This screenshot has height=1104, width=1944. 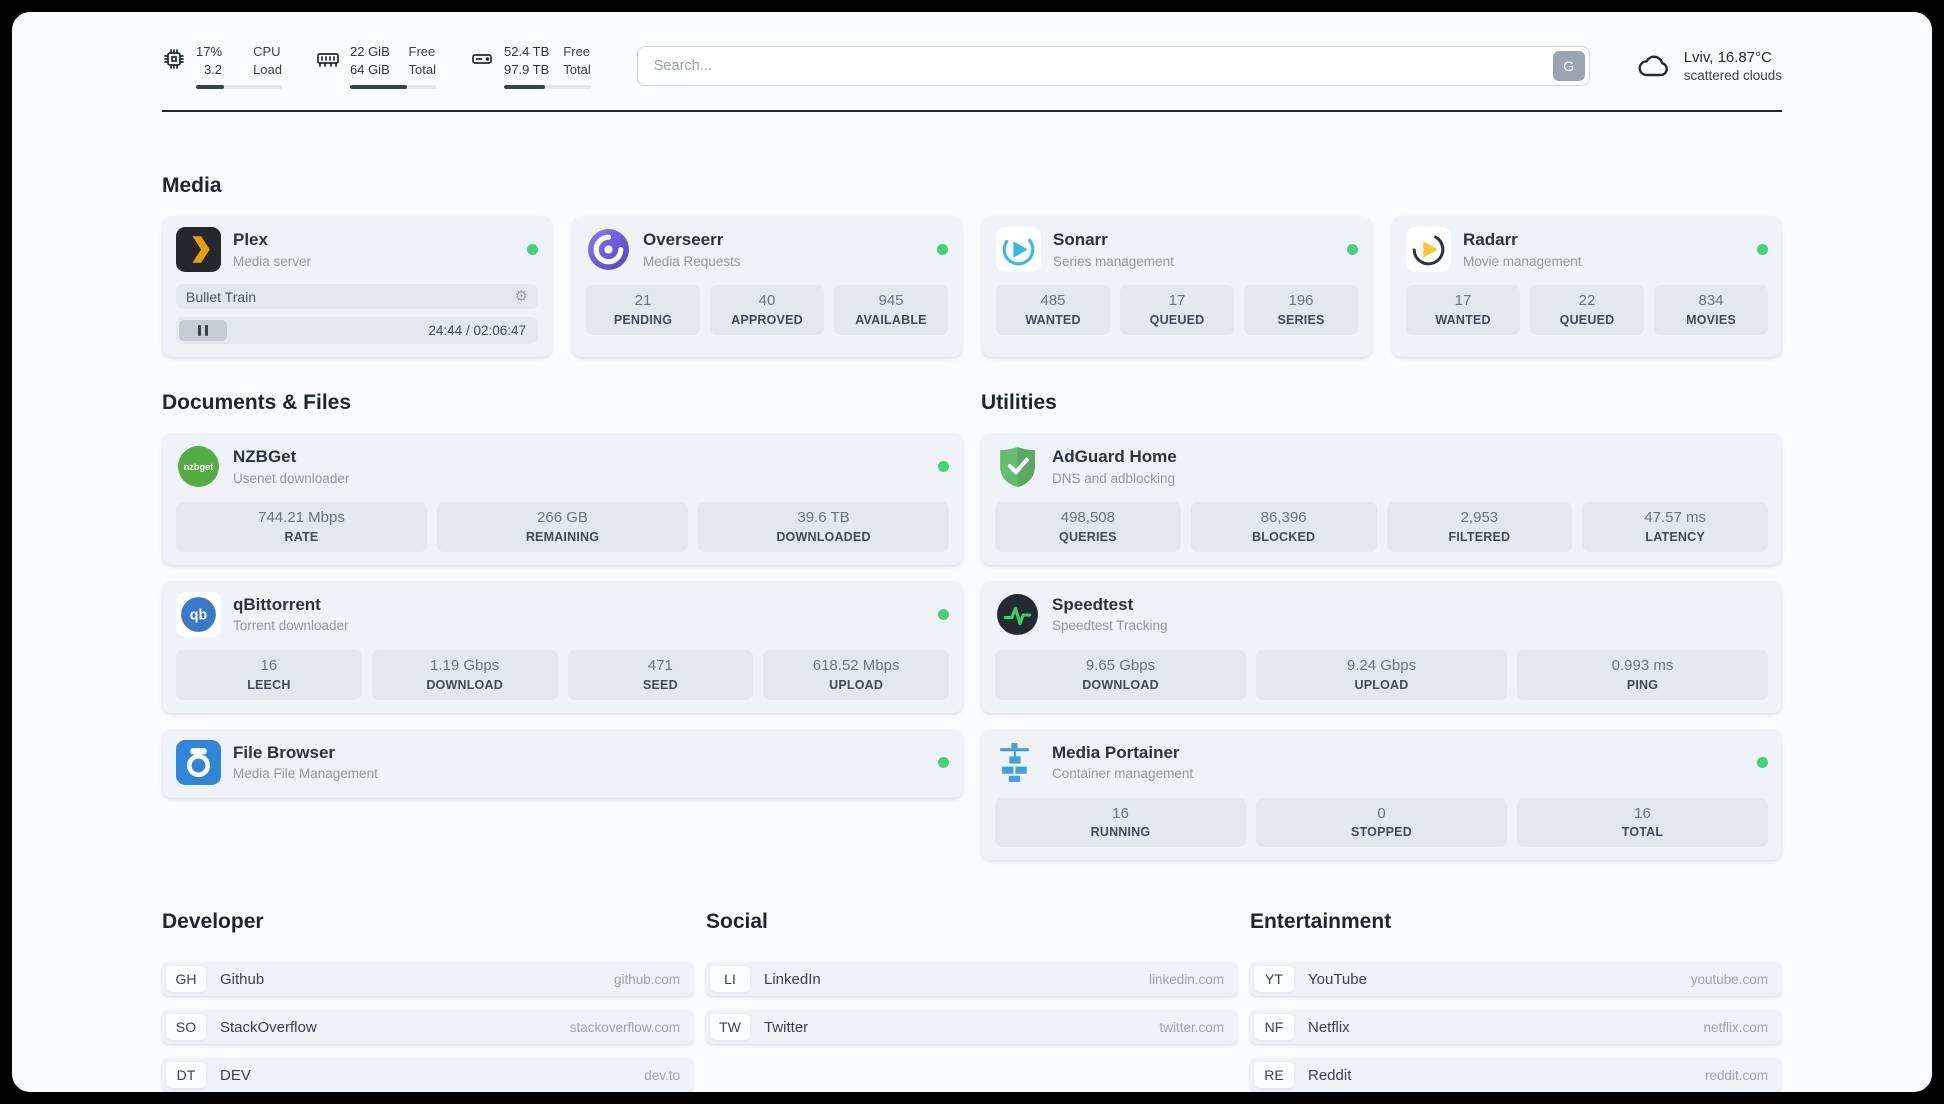 I want to click on disk-usage-bar-fill, so click(x=524, y=86).